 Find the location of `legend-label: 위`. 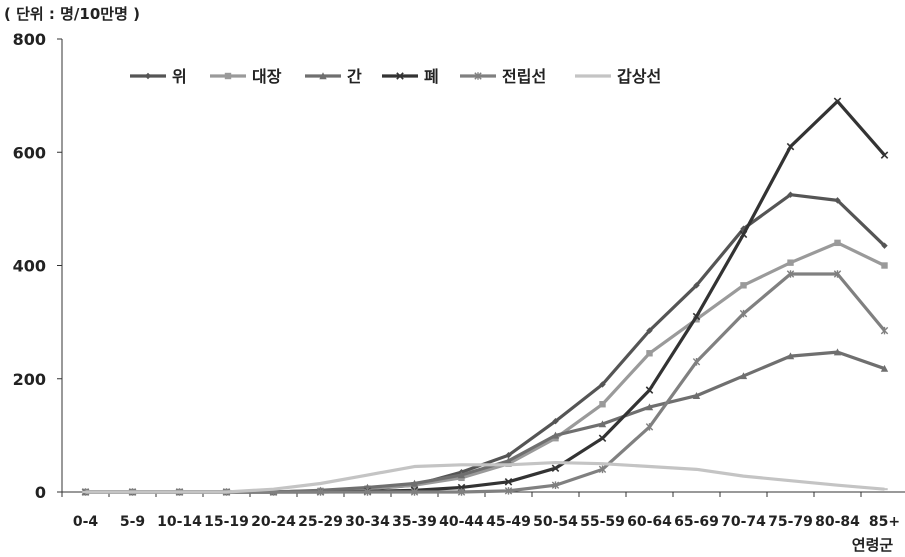

legend-label: 위 is located at coordinates (179, 76).